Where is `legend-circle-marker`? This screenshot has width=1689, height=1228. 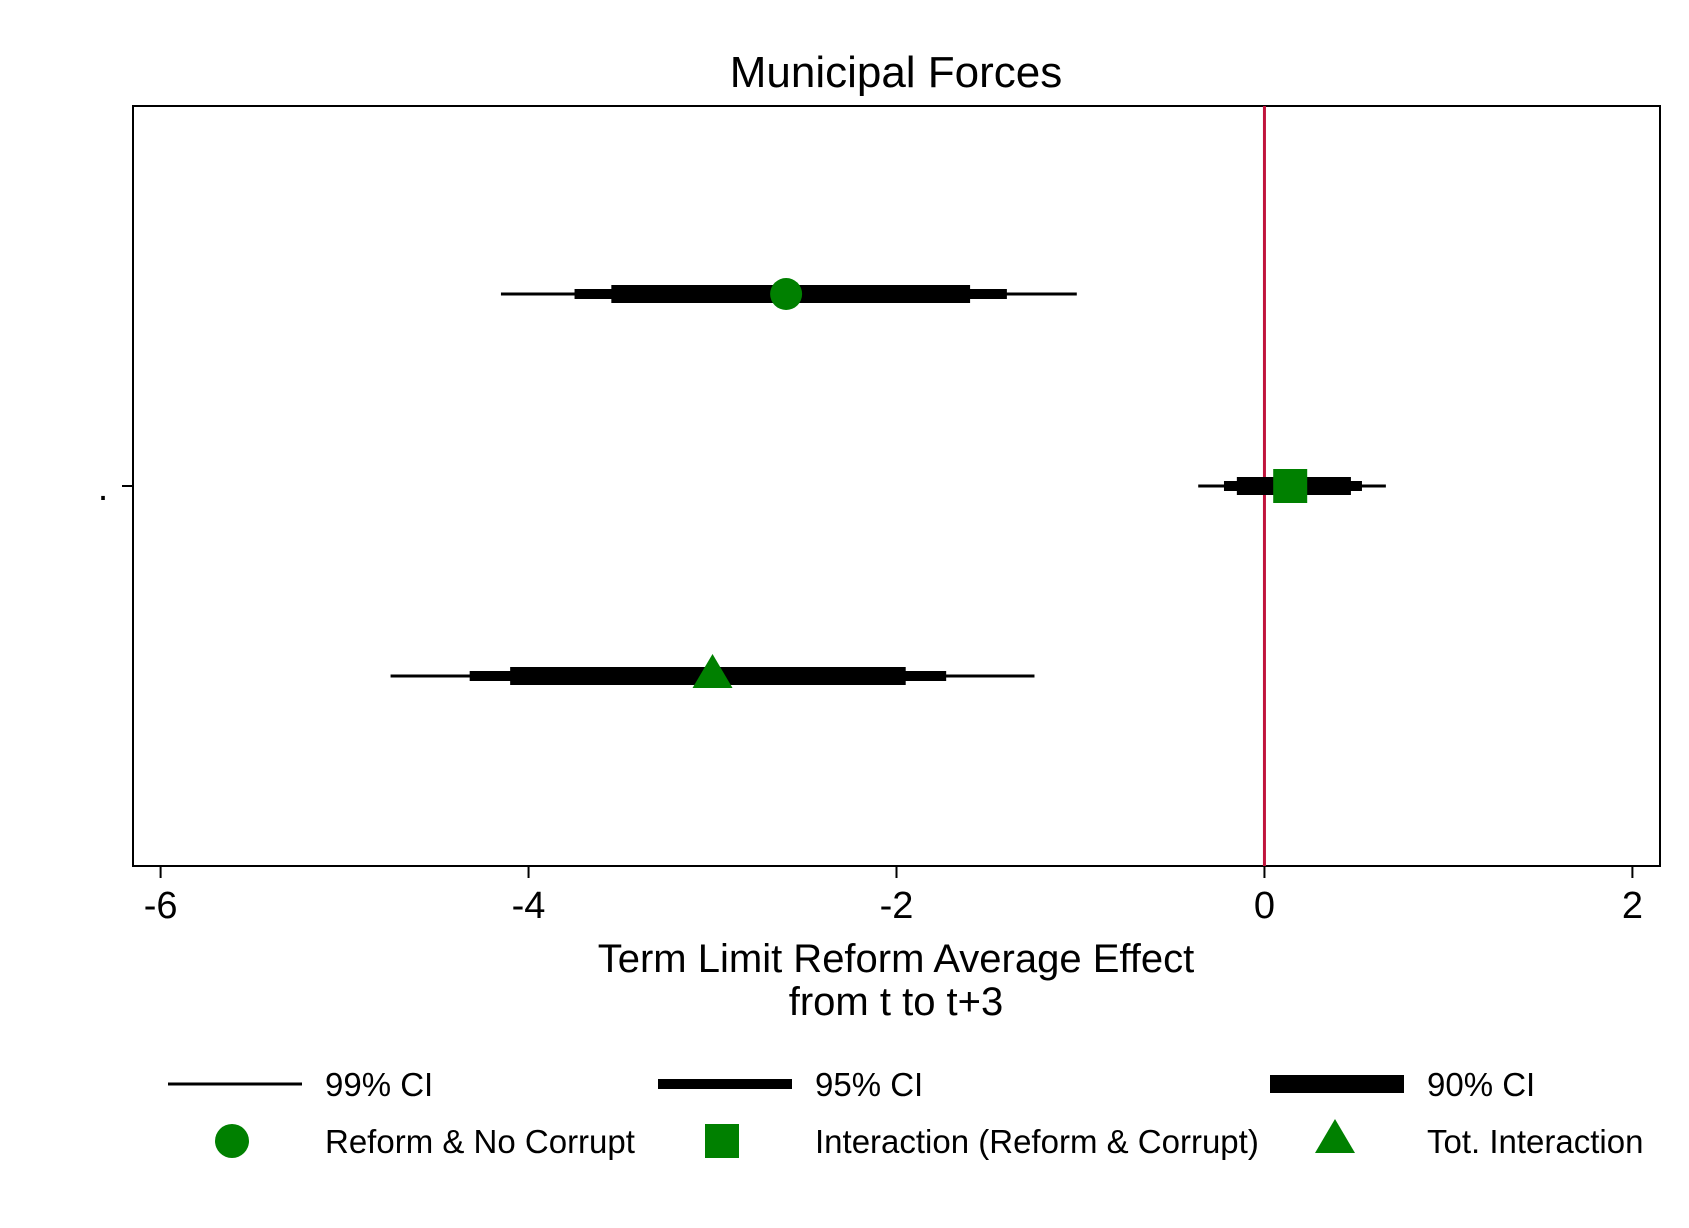 legend-circle-marker is located at coordinates (232, 1141).